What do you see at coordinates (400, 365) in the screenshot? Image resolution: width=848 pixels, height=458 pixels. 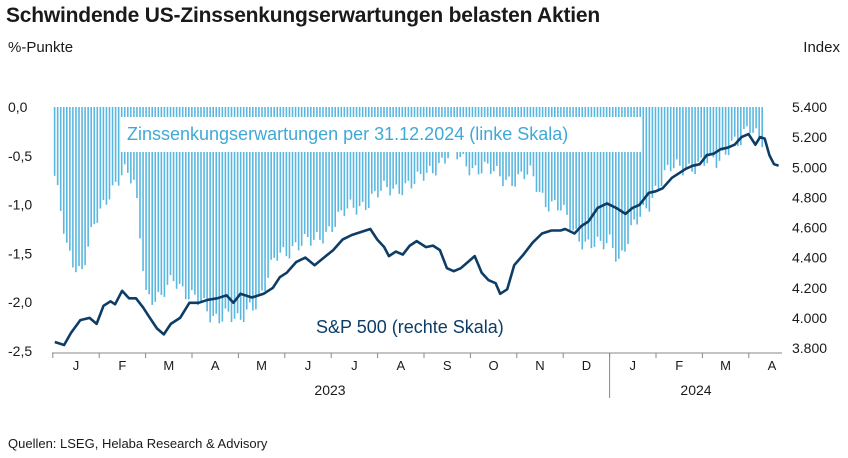 I see `month-label: A` at bounding box center [400, 365].